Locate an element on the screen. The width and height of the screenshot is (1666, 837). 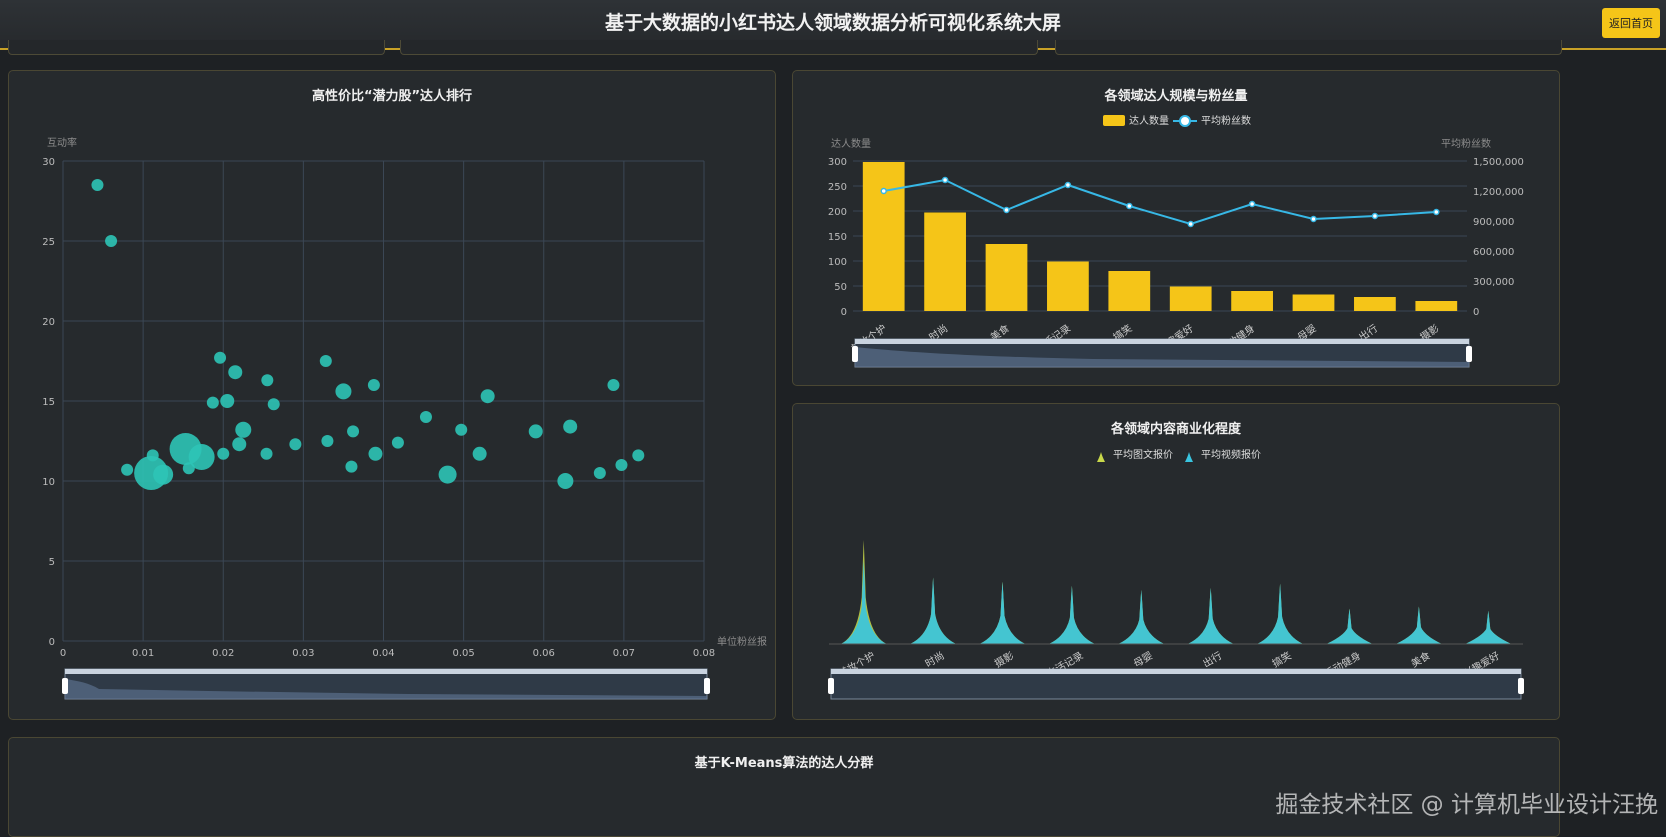
top-card-right is located at coordinates (1308, 47).